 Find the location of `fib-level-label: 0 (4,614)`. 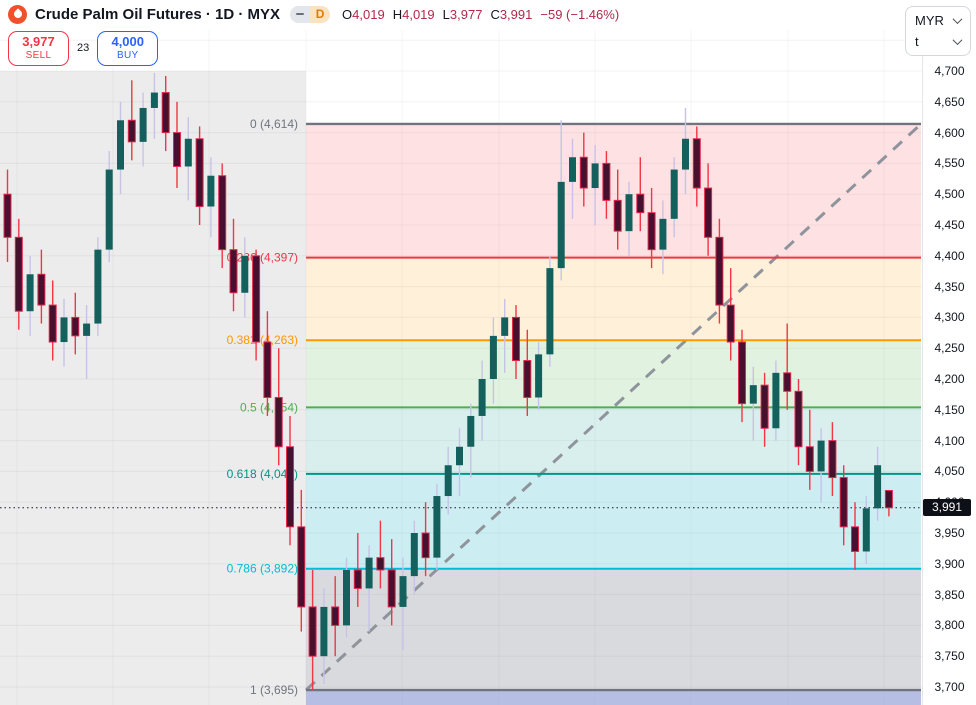

fib-level-label: 0 (4,614) is located at coordinates (274, 124).